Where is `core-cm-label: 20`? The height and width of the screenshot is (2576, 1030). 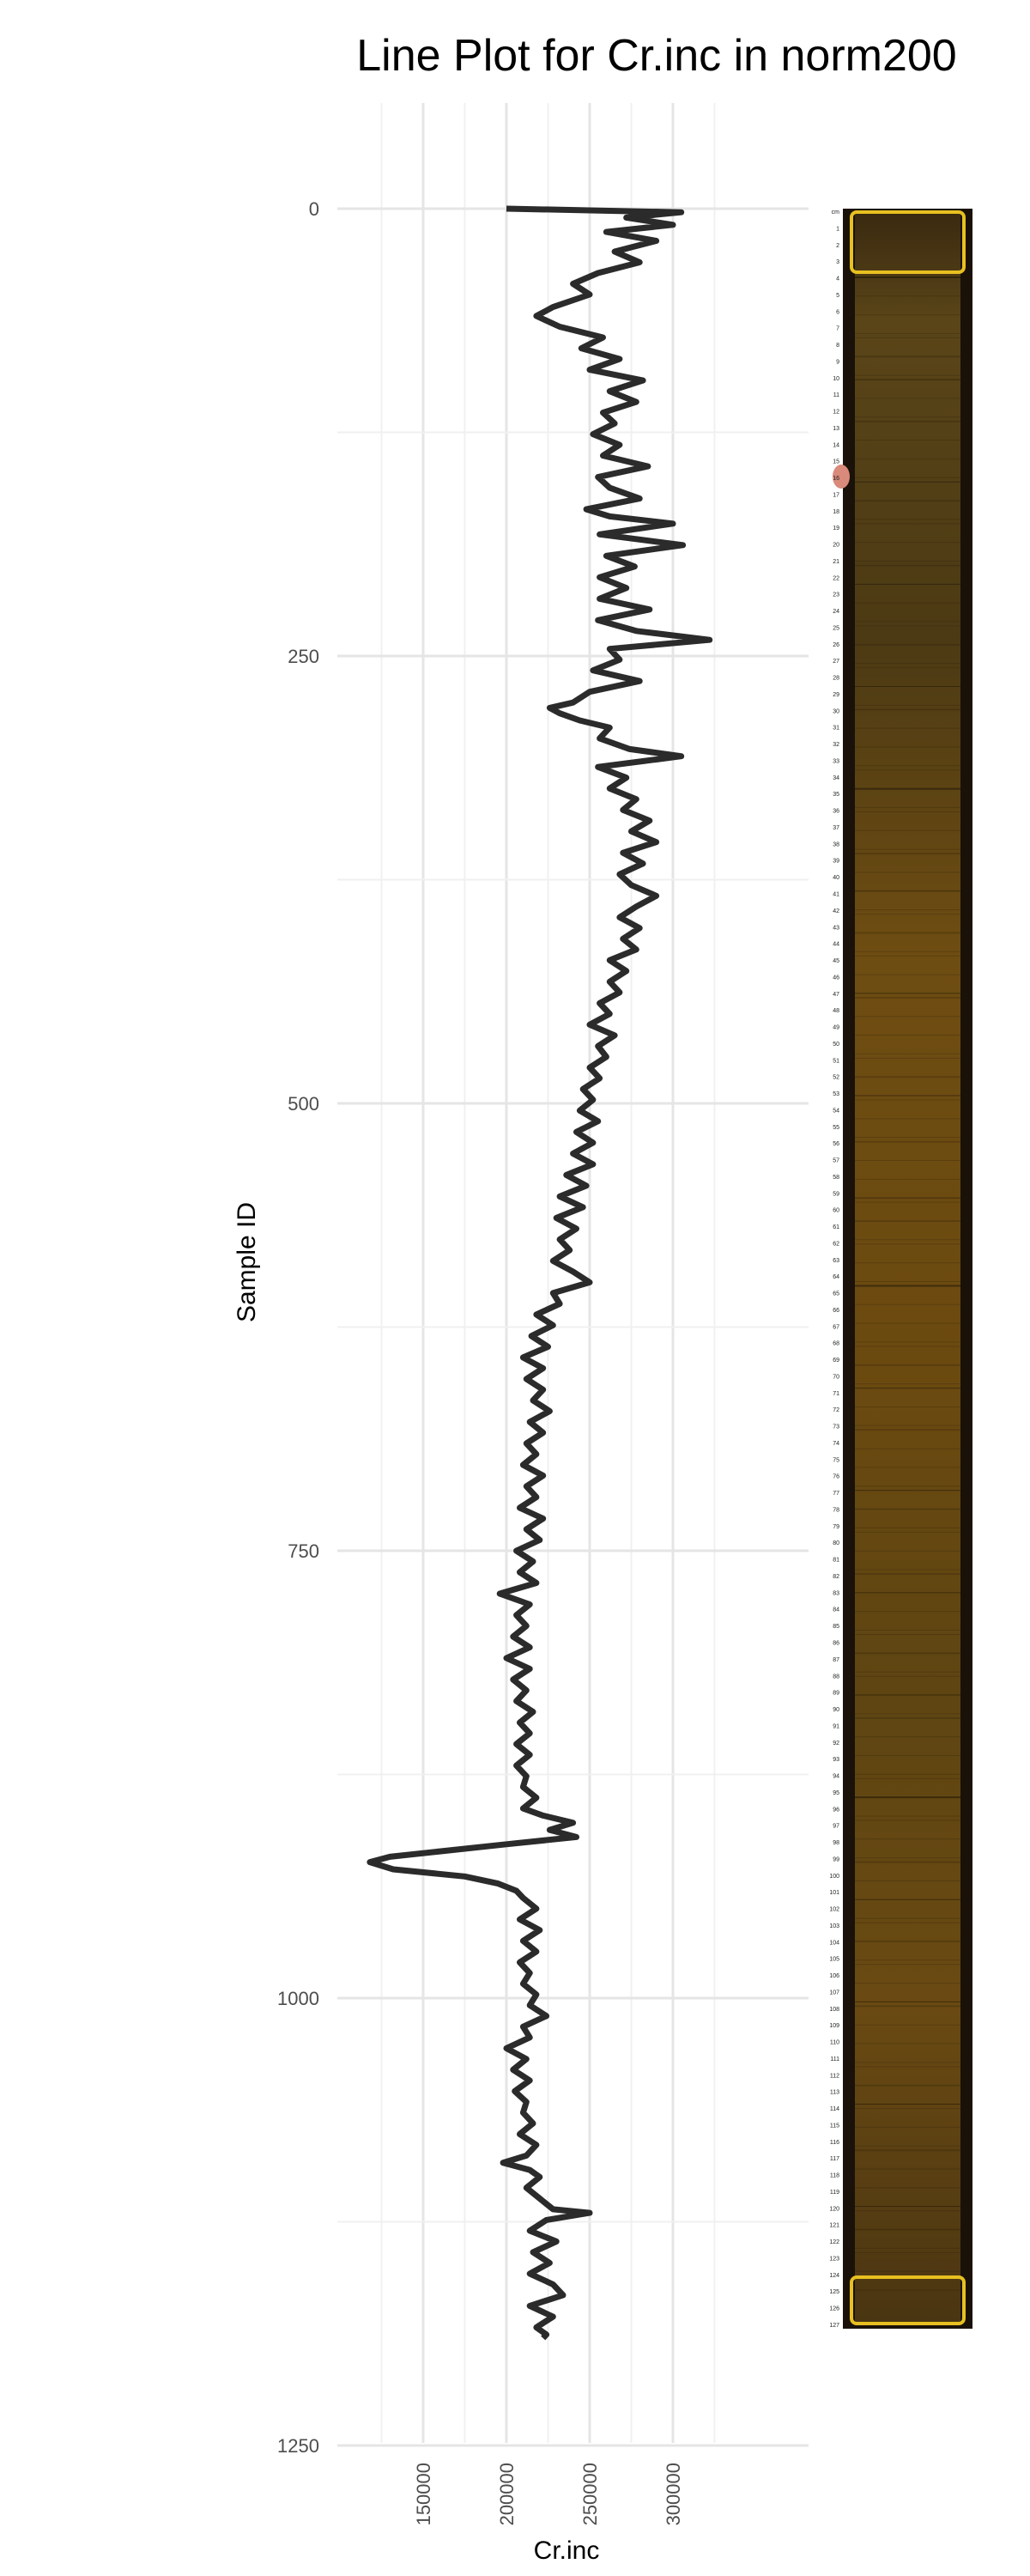 core-cm-label: 20 is located at coordinates (836, 546).